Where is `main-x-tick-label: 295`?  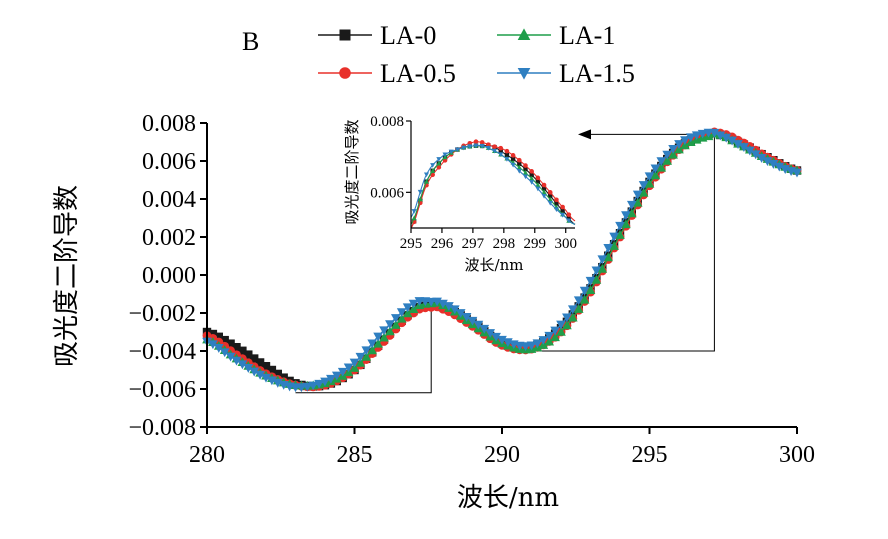 main-x-tick-label: 295 is located at coordinates (650, 455).